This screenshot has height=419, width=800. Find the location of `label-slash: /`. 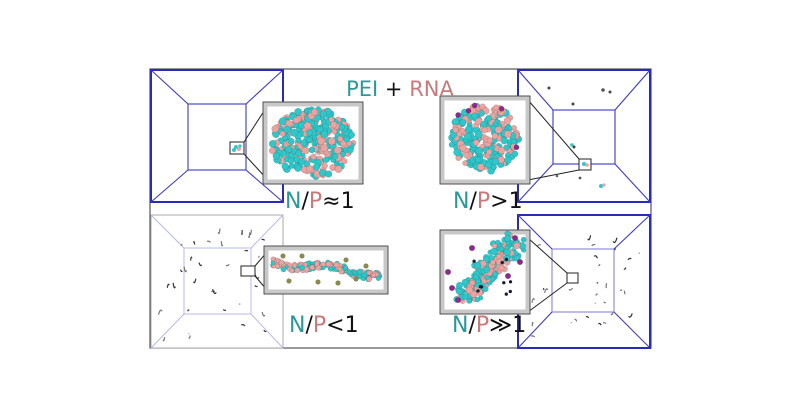

label-slash: / is located at coordinates (472, 325).